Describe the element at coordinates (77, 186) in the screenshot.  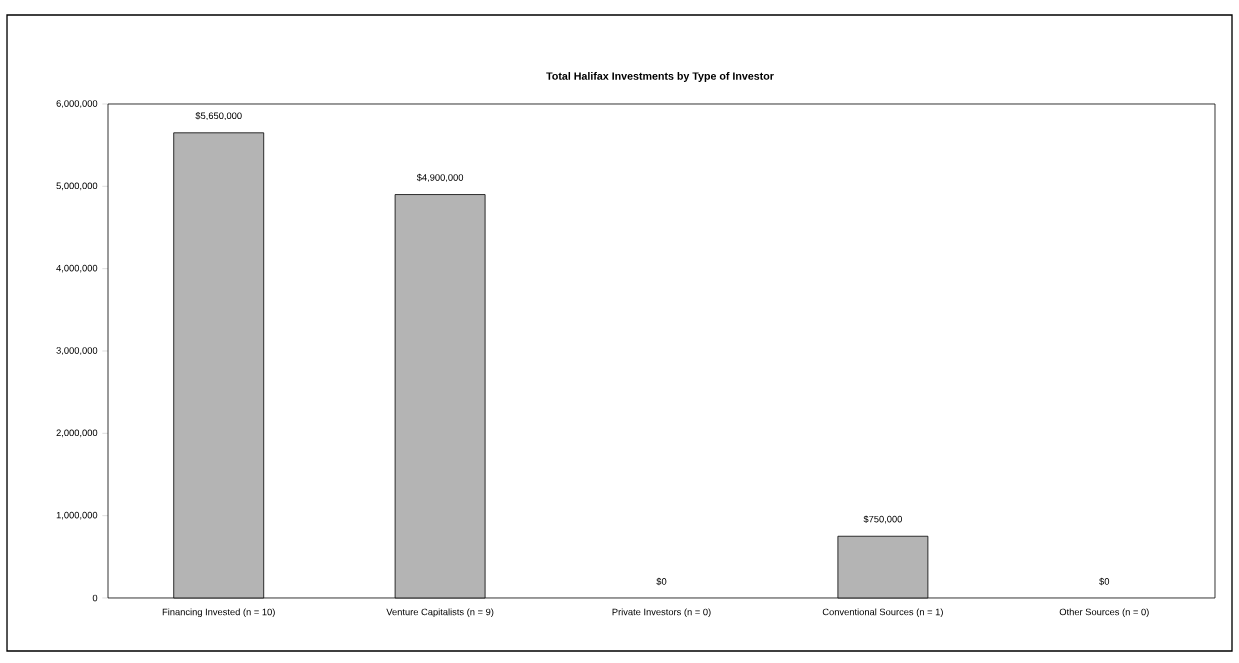
I see `y-tick-label: 5,000,000` at that location.